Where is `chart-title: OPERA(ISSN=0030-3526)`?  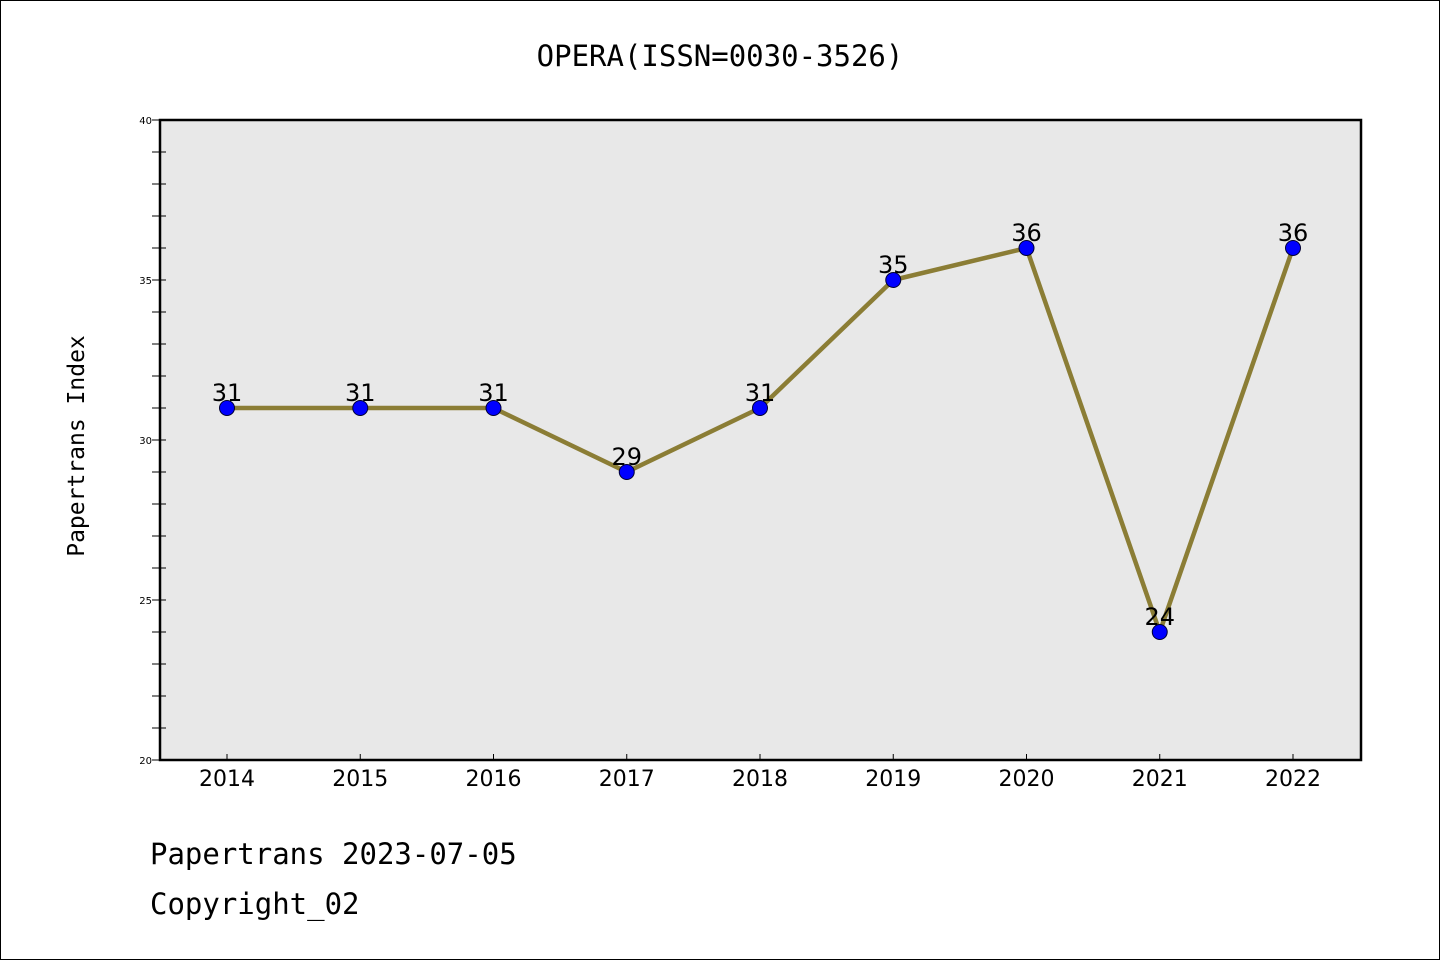
chart-title: OPERA(ISSN=0030-3526) is located at coordinates (720, 56).